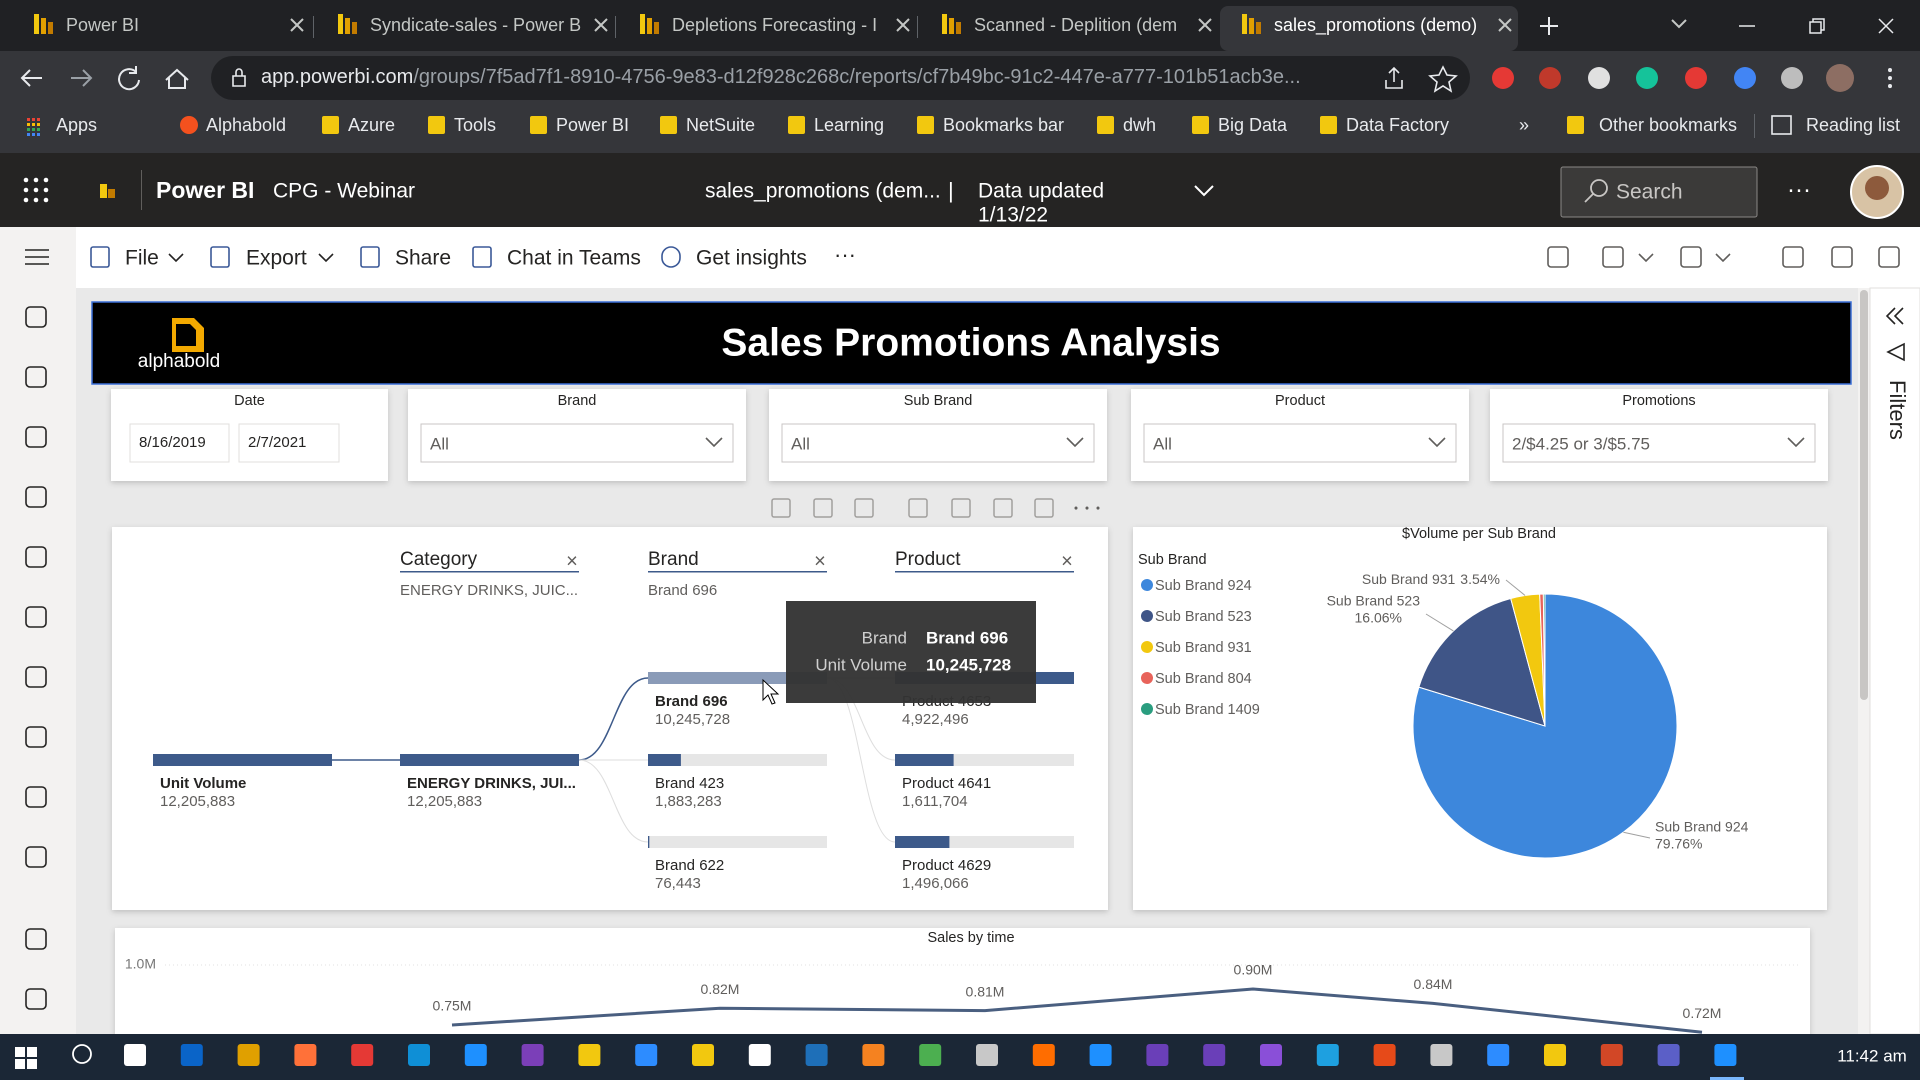 The image size is (1920, 1080). Describe the element at coordinates (1139, 125) in the screenshot. I see `bookmark: dwh` at that location.